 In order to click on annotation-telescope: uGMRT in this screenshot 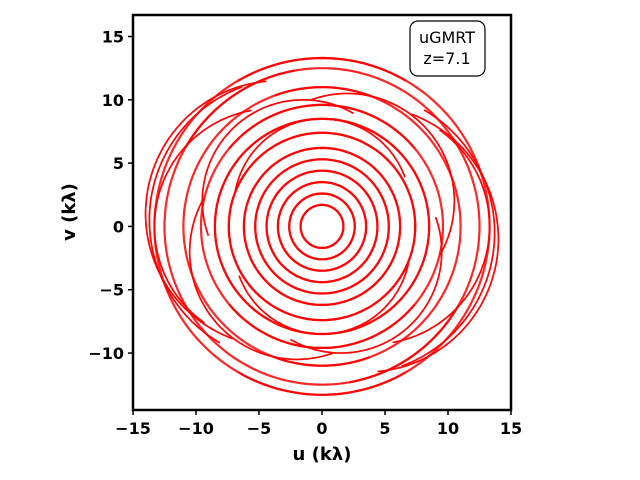, I will do `click(447, 37)`.